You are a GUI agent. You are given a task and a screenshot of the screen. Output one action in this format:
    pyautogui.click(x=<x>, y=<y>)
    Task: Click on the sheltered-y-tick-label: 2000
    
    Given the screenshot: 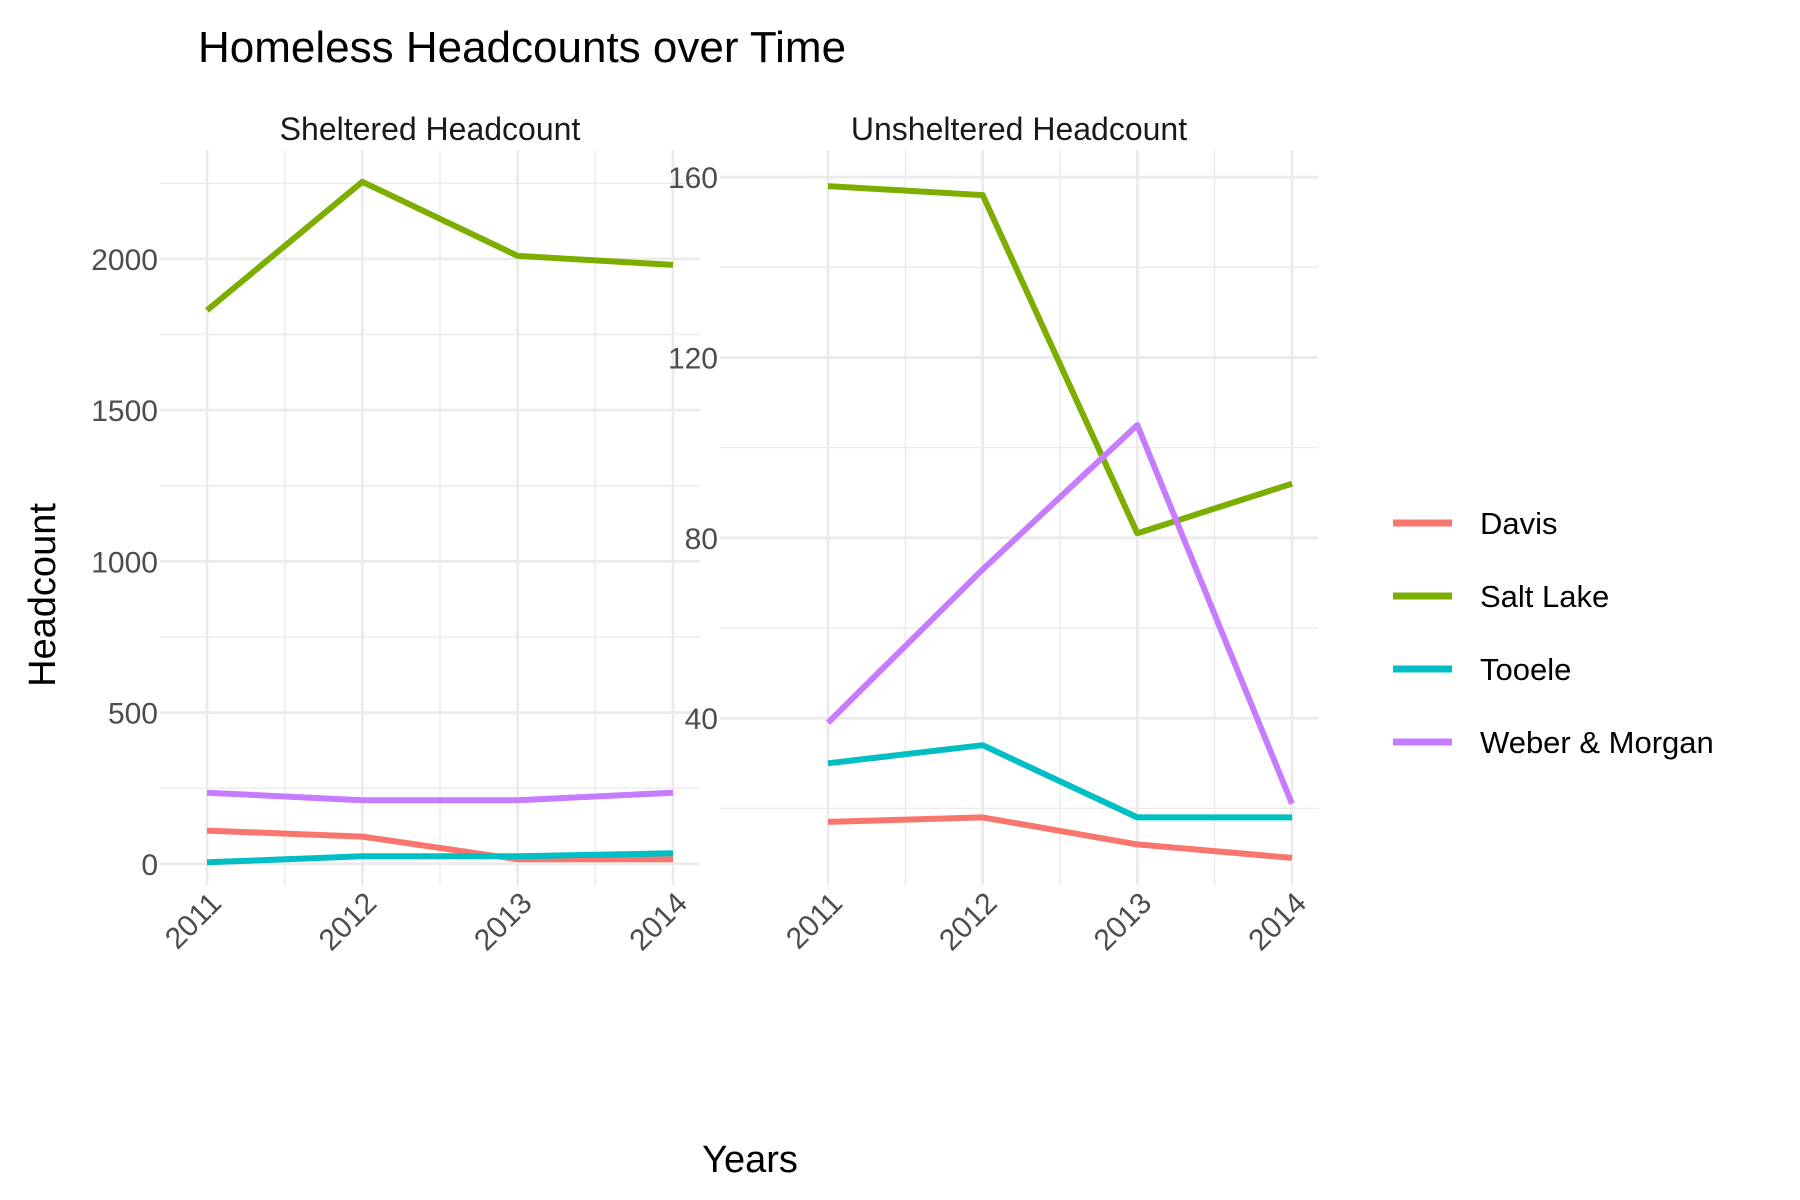 What is the action you would take?
    pyautogui.click(x=124, y=260)
    